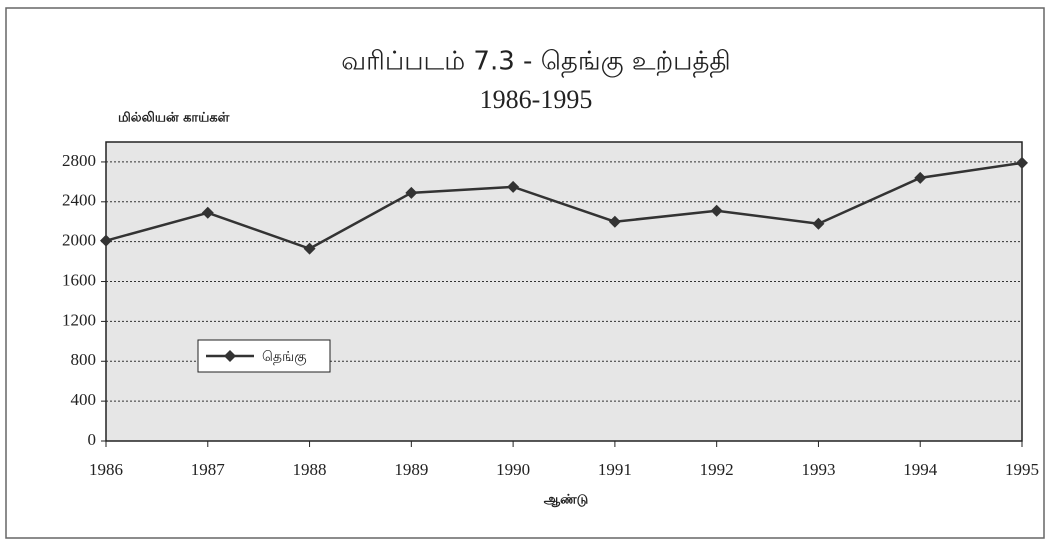  Describe the element at coordinates (284, 357) in the screenshot. I see `legend-label: தெங்கு` at that location.